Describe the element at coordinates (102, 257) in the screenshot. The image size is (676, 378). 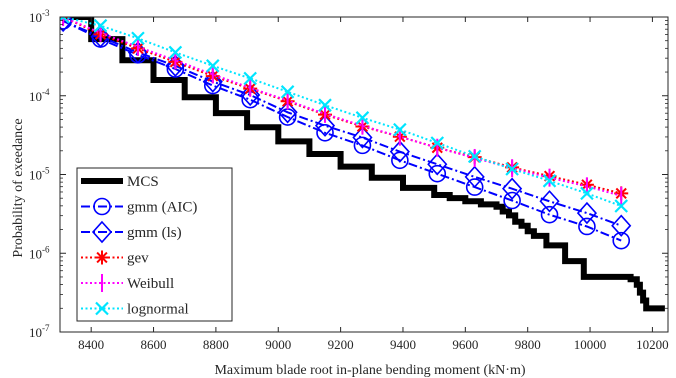
I see `star-marker-shape` at that location.